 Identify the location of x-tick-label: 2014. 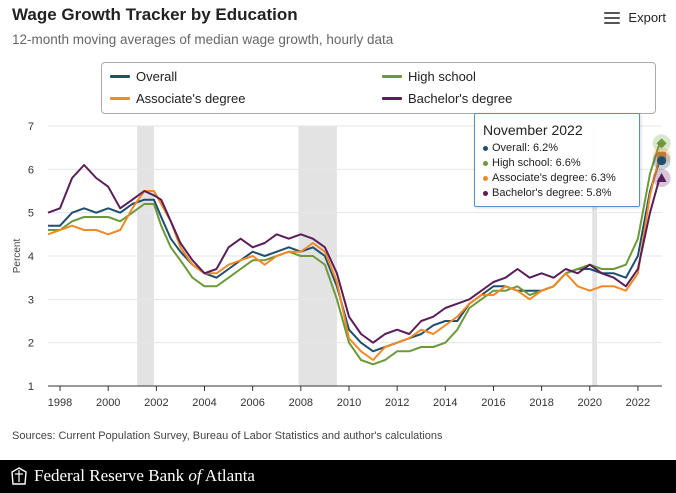
(445, 403).